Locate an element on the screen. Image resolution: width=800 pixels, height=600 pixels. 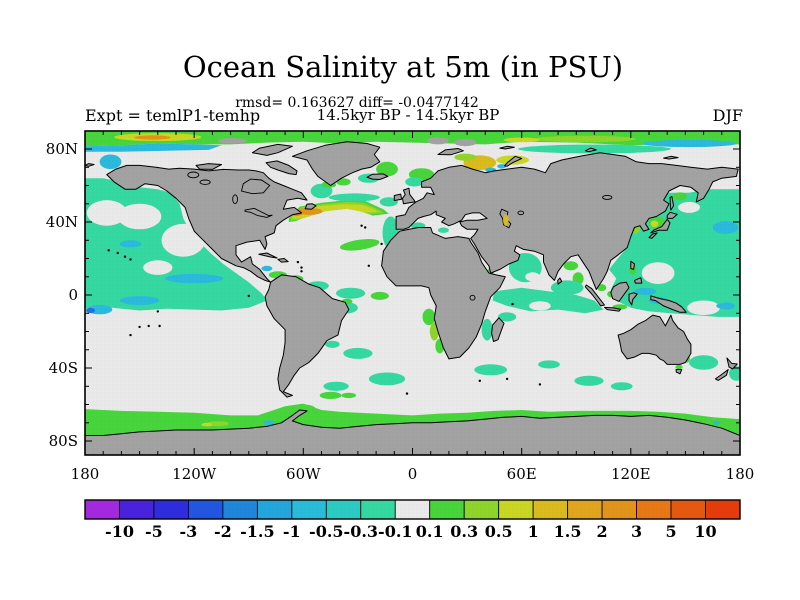
colorbar-tick-label: 3 is located at coordinates (636, 531).